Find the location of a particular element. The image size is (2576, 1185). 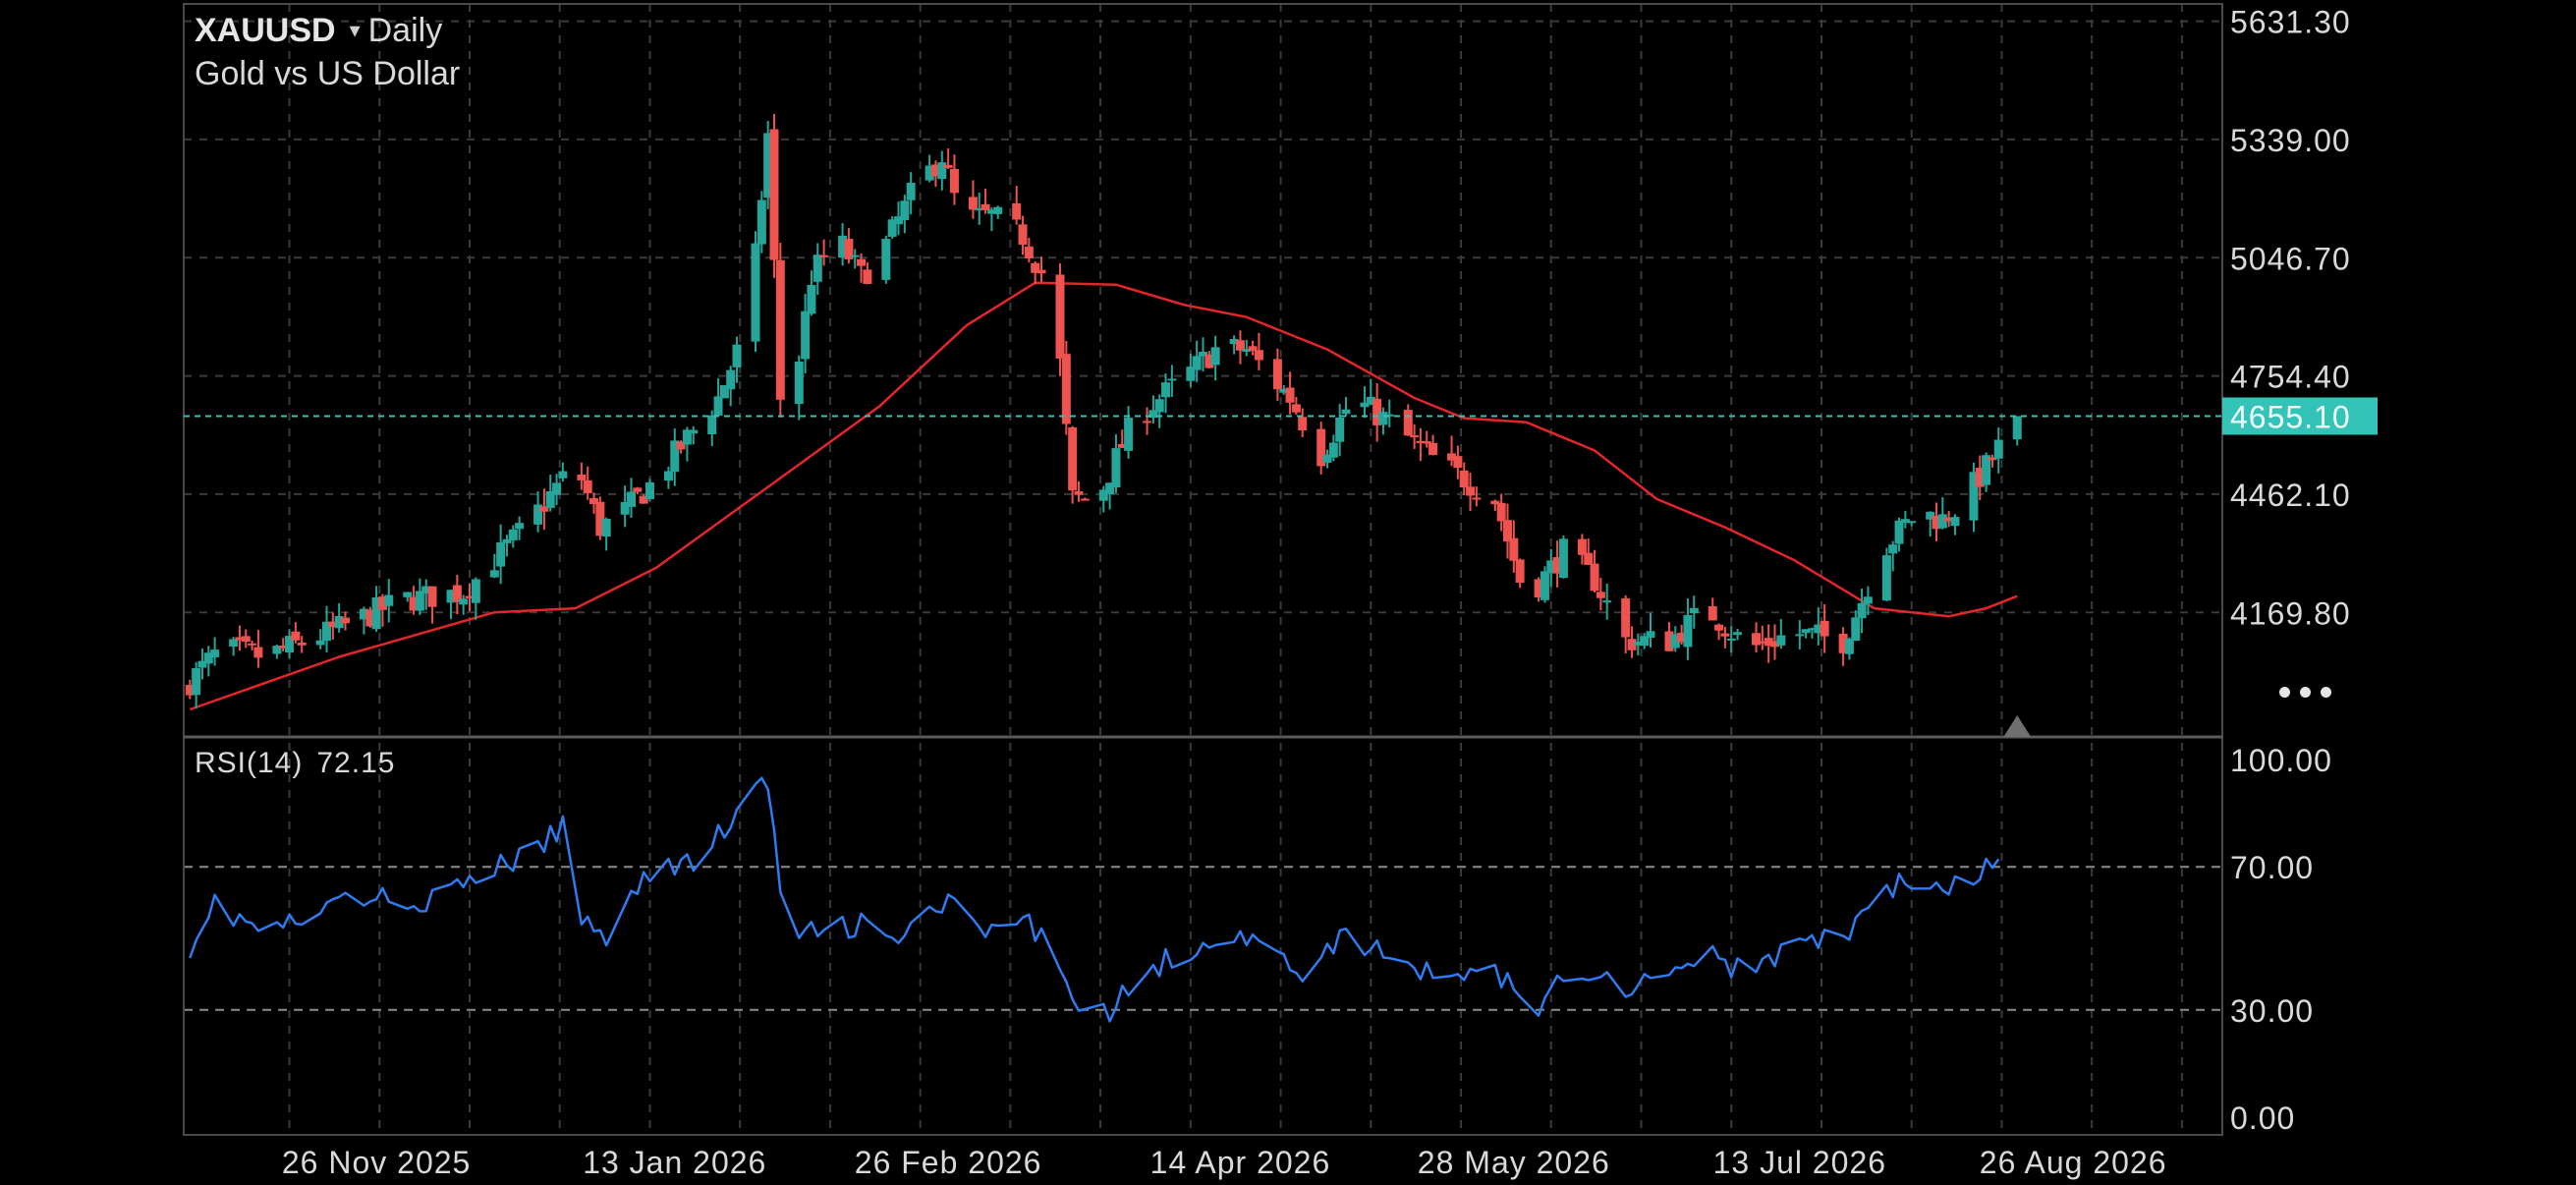

rsi-tick-label: 30.00 is located at coordinates (2272, 1011).